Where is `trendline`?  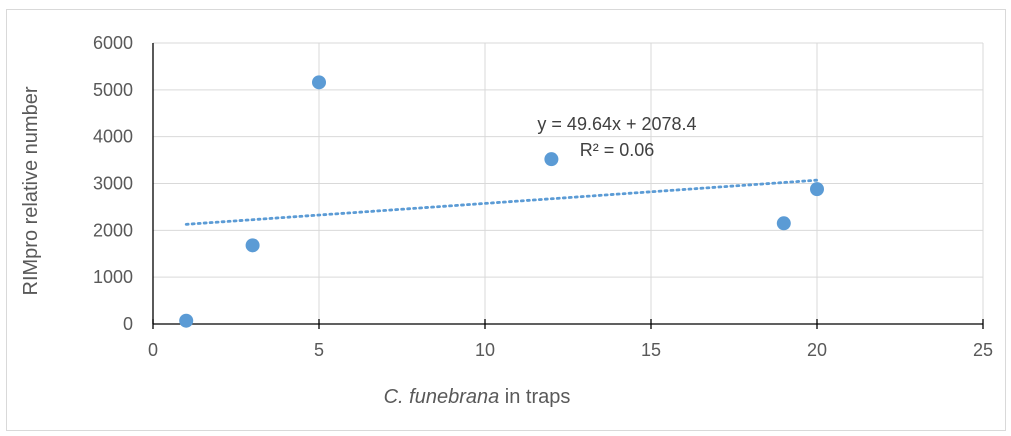 trendline is located at coordinates (501, 202).